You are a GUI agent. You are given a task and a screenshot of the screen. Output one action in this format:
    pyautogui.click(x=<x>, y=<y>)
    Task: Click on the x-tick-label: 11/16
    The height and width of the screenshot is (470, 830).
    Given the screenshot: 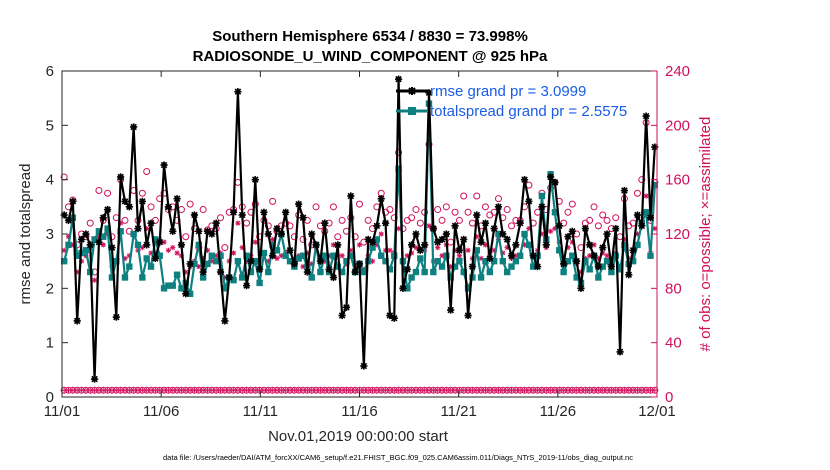 What is the action you would take?
    pyautogui.click(x=359, y=411)
    